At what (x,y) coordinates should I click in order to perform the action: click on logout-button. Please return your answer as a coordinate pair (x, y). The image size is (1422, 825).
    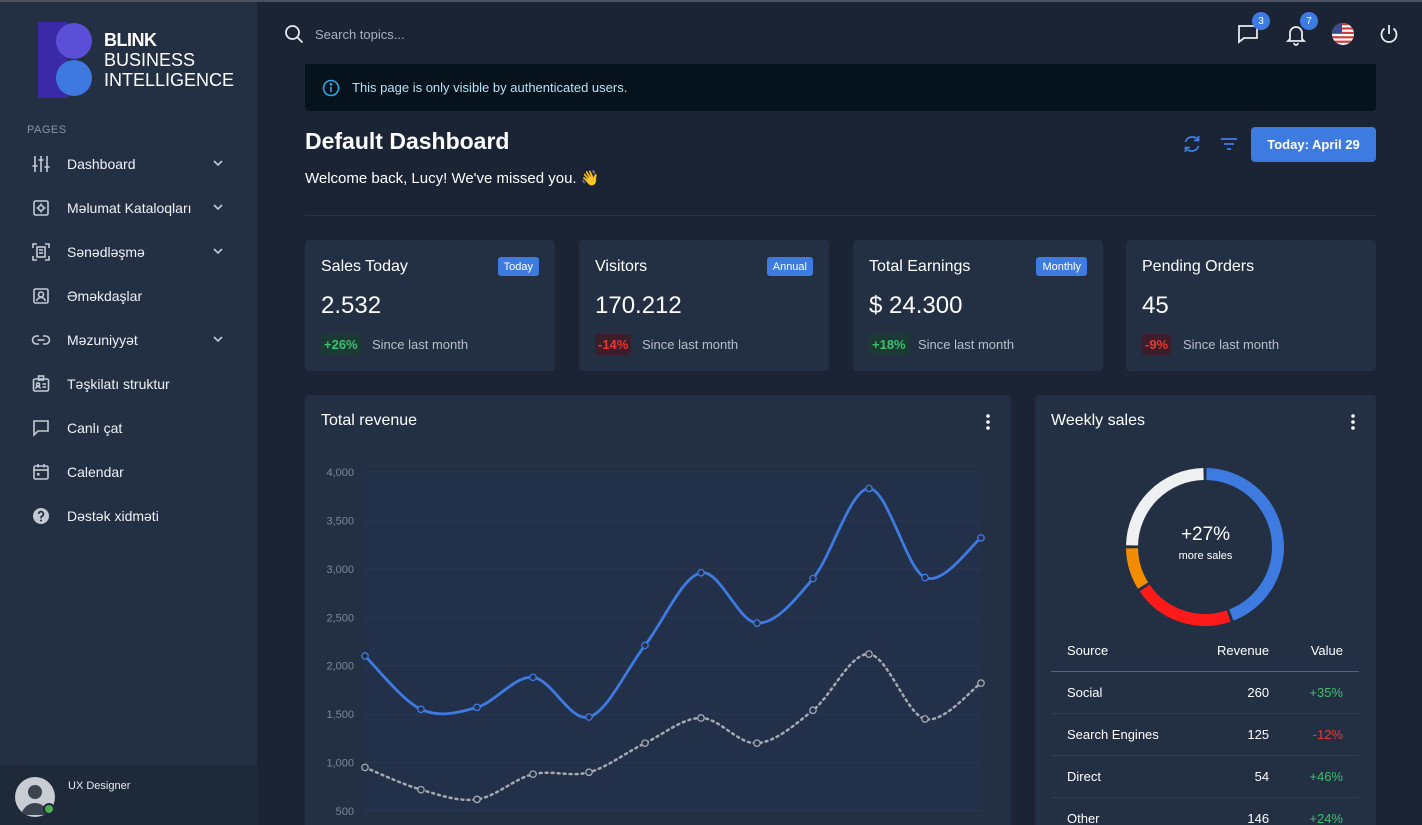
    Looking at the image, I should click on (1389, 34).